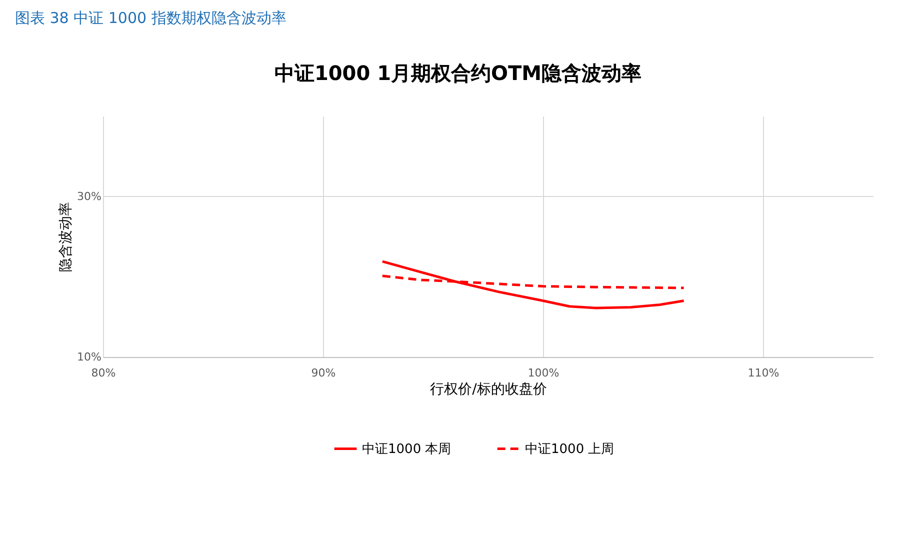  What do you see at coordinates (458, 73) in the screenshot?
I see `chart-subtitle: 中证1000 1月期权合约OTM隐含波动率` at bounding box center [458, 73].